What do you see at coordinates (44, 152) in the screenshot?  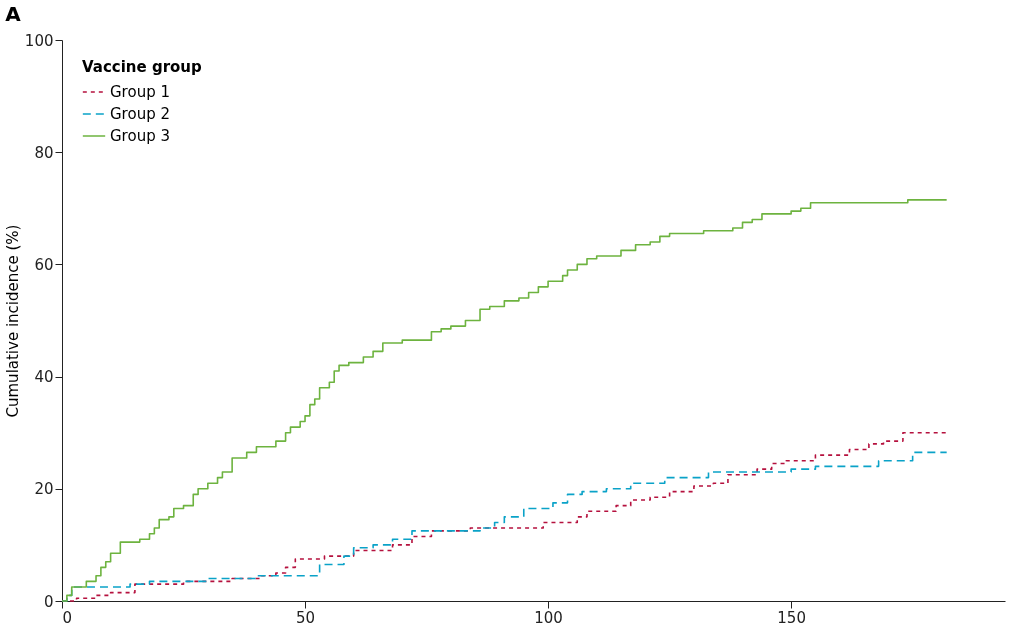 I see `y-tick-label: 80` at bounding box center [44, 152].